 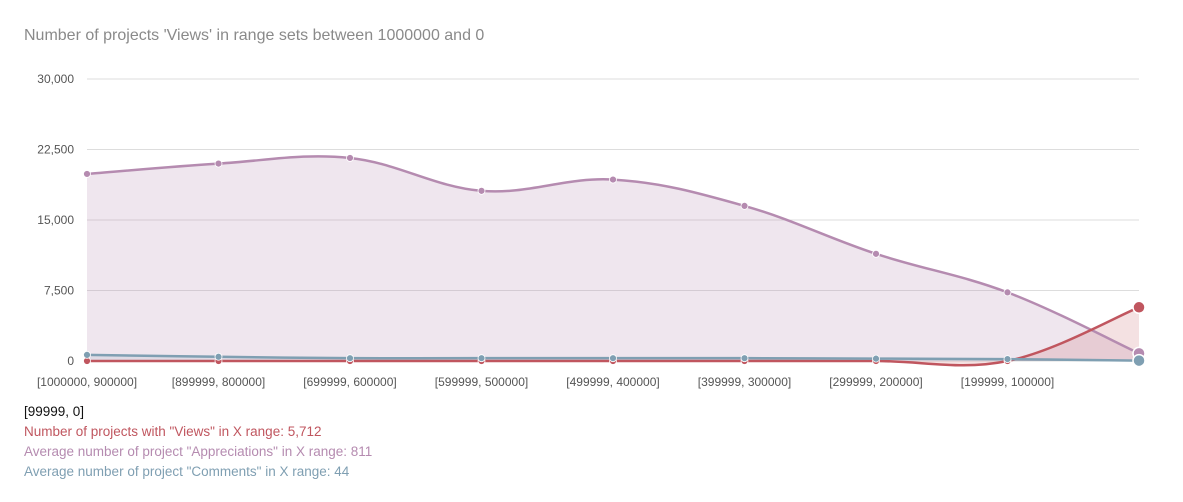 What do you see at coordinates (349, 382) in the screenshot?
I see `x-tick-label: [699999, 600000]` at bounding box center [349, 382].